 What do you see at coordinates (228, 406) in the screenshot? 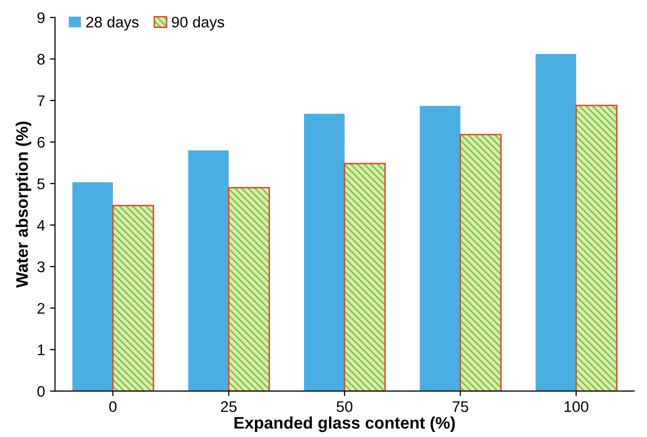
I see `x-tick-label: 25` at bounding box center [228, 406].